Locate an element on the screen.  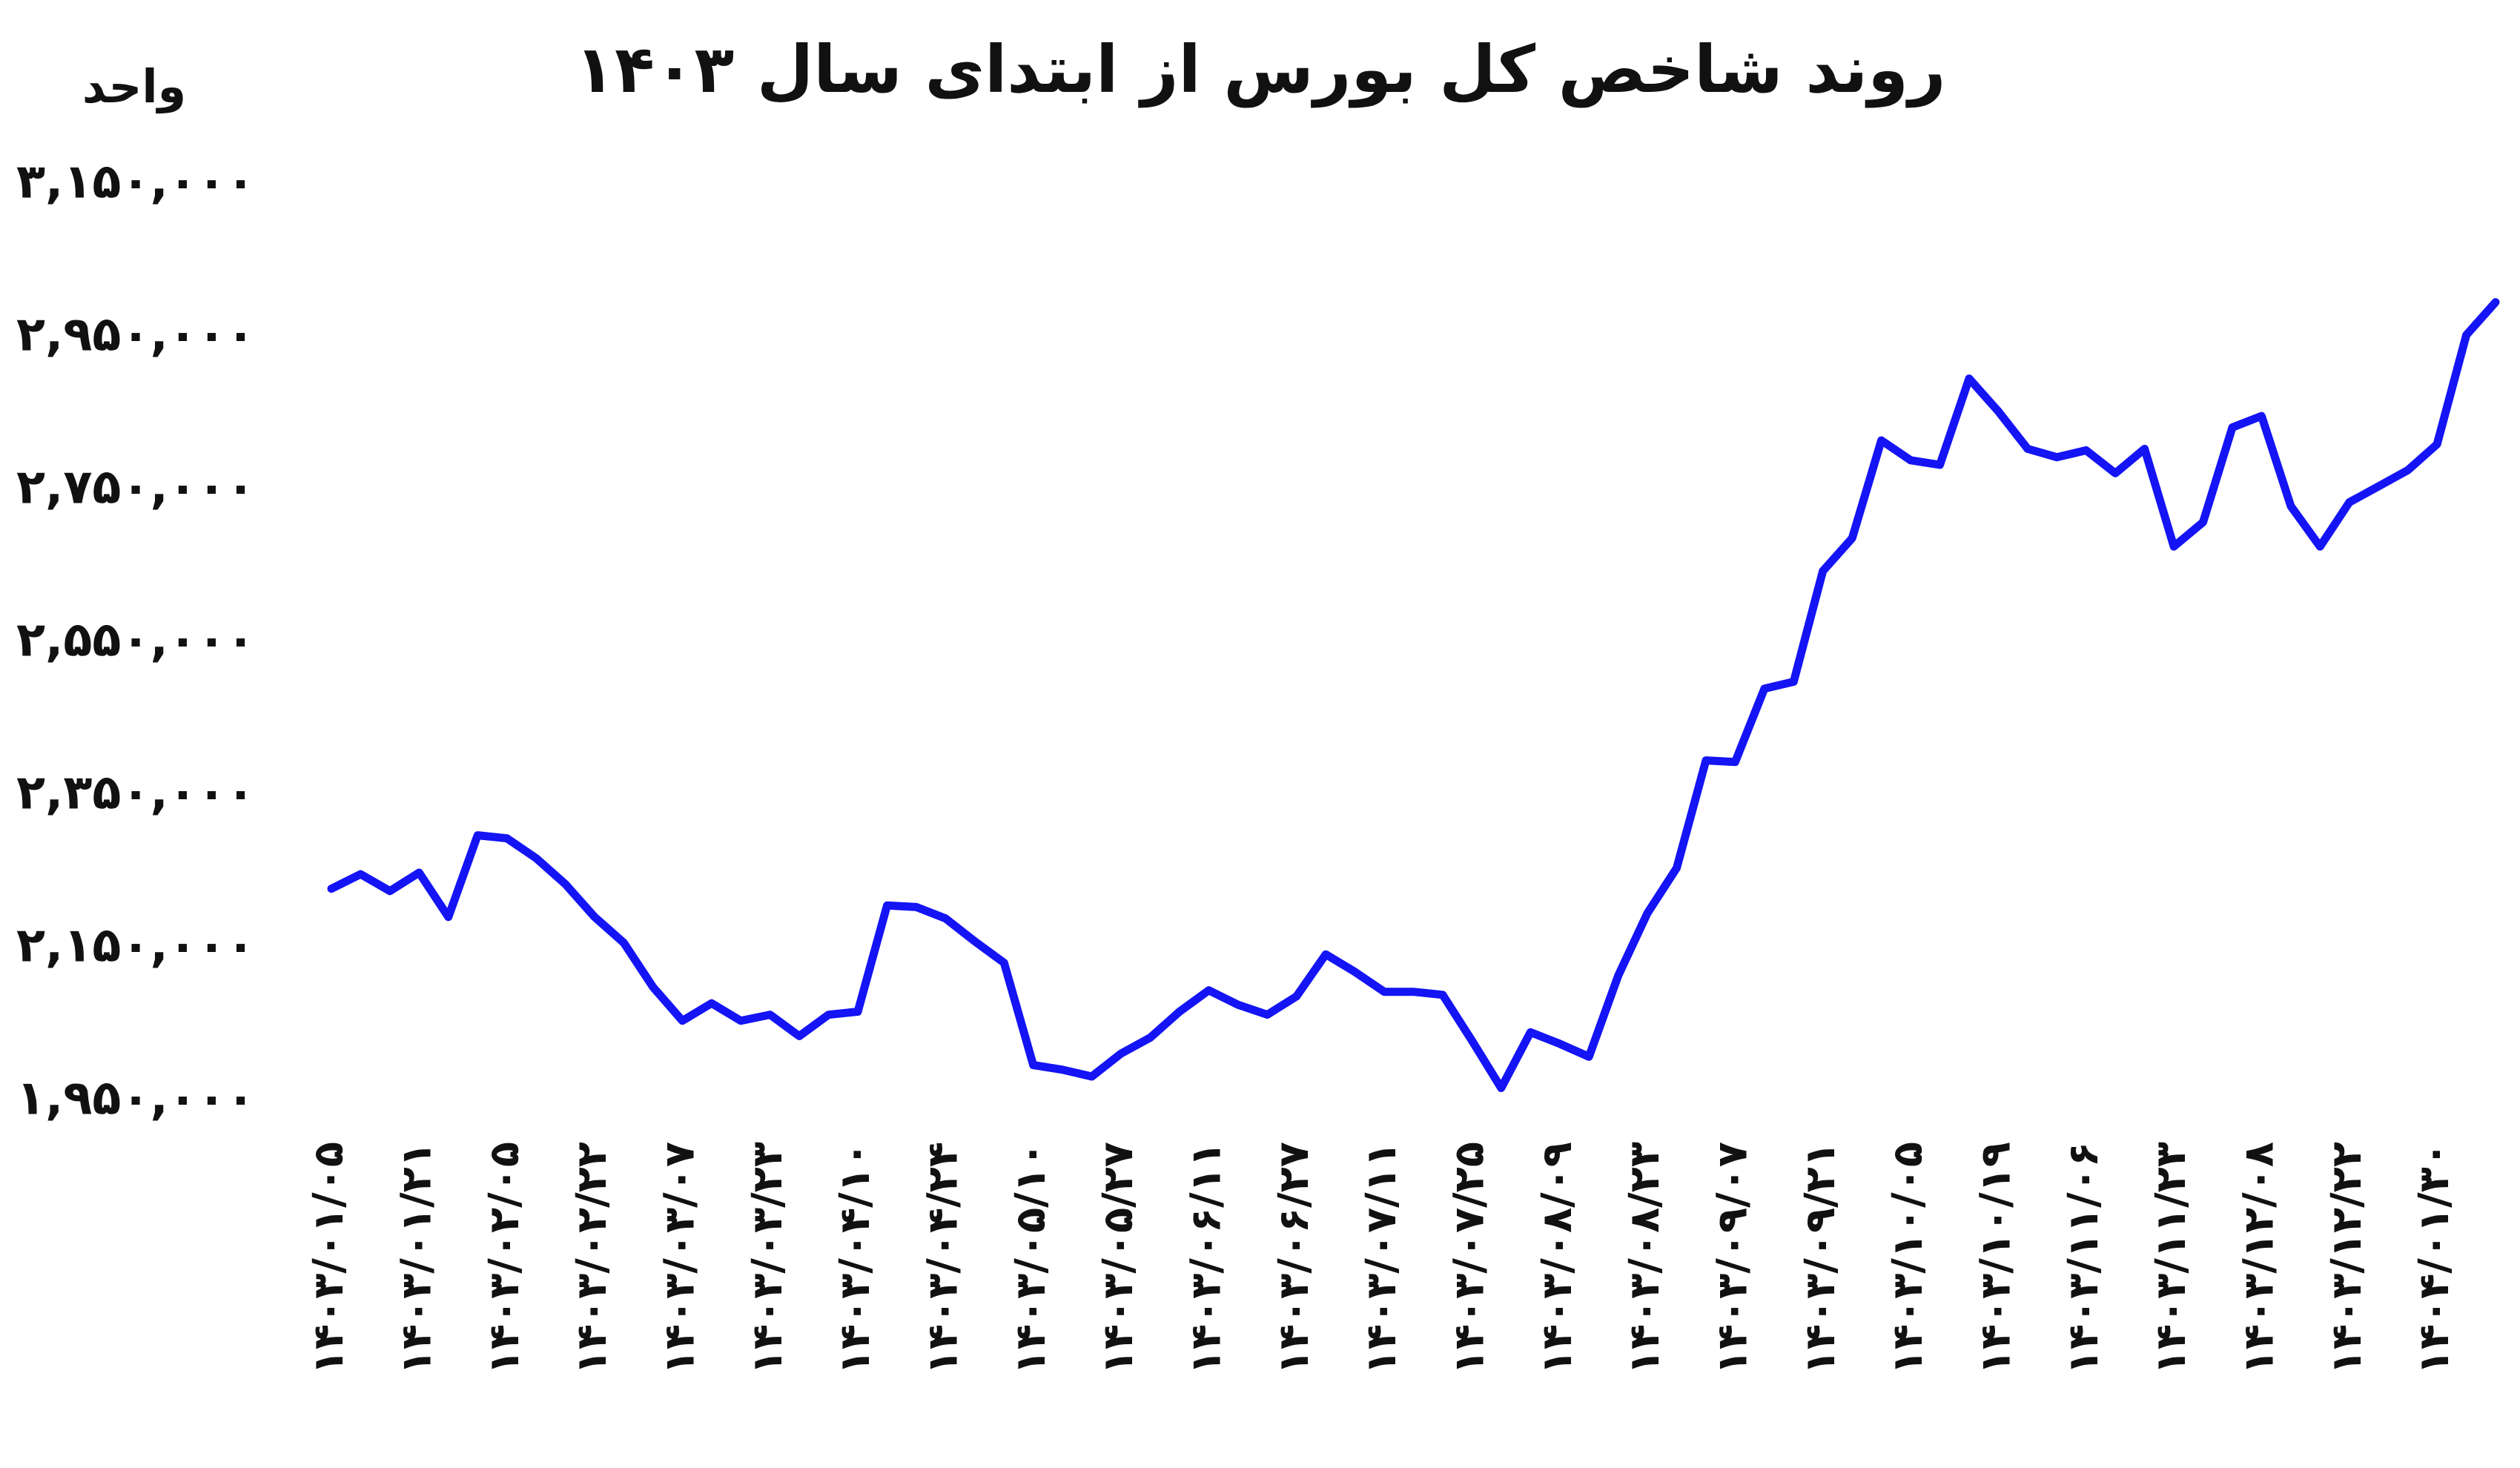
x-tick-label: ۱۴۰۳/۰۴/۱۰ is located at coordinates (855, 1258).